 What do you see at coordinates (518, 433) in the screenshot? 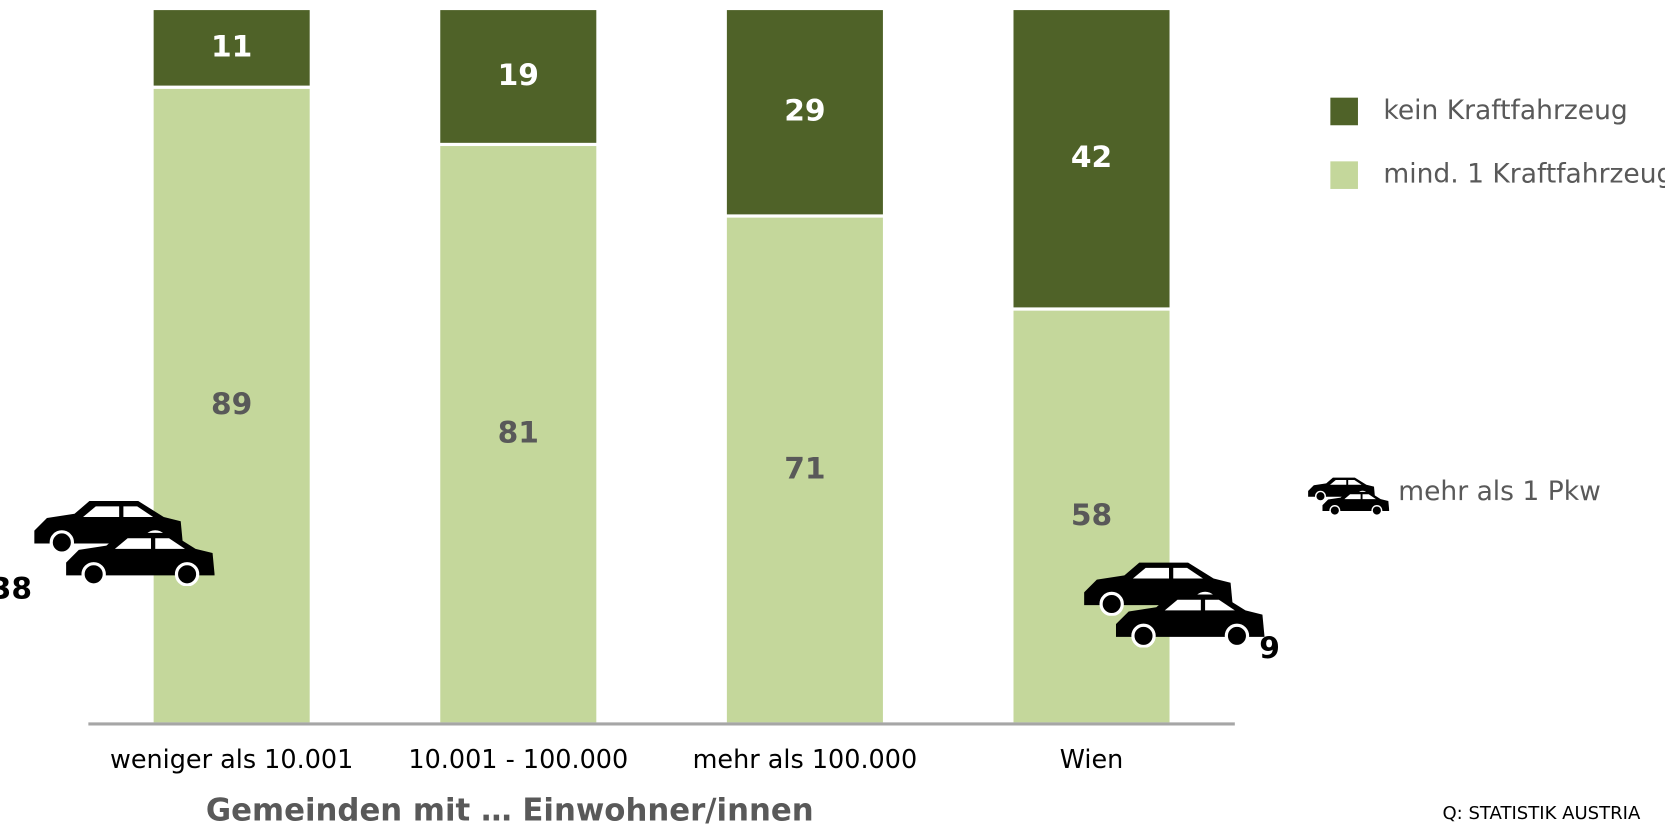
I see `value-label: 81` at bounding box center [518, 433].